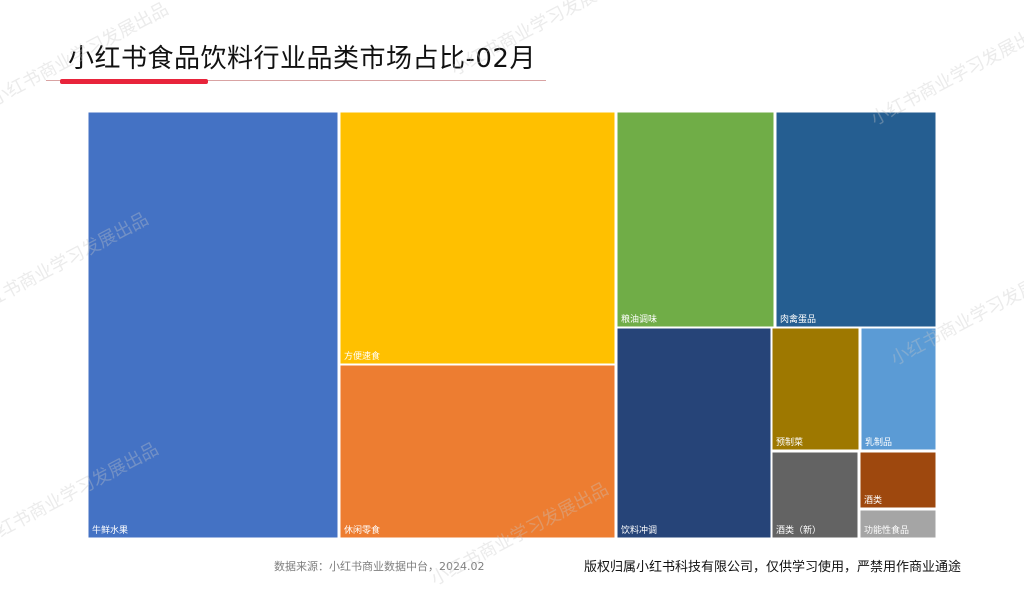 This screenshot has height=591, width=1024. I want to click on treemap-label-prepared-dishes: 预制菜, so click(789, 442).